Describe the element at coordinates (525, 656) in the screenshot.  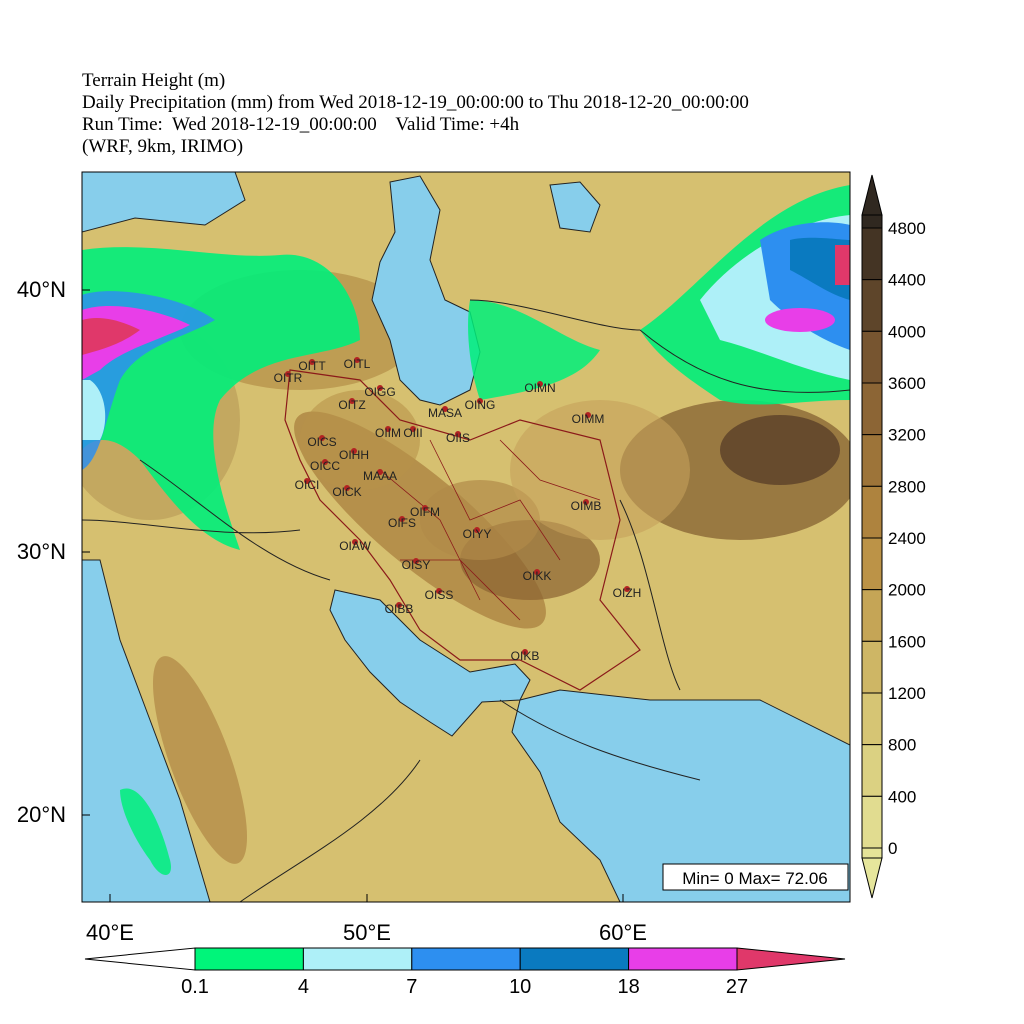
I see `station-label: OIKB` at that location.